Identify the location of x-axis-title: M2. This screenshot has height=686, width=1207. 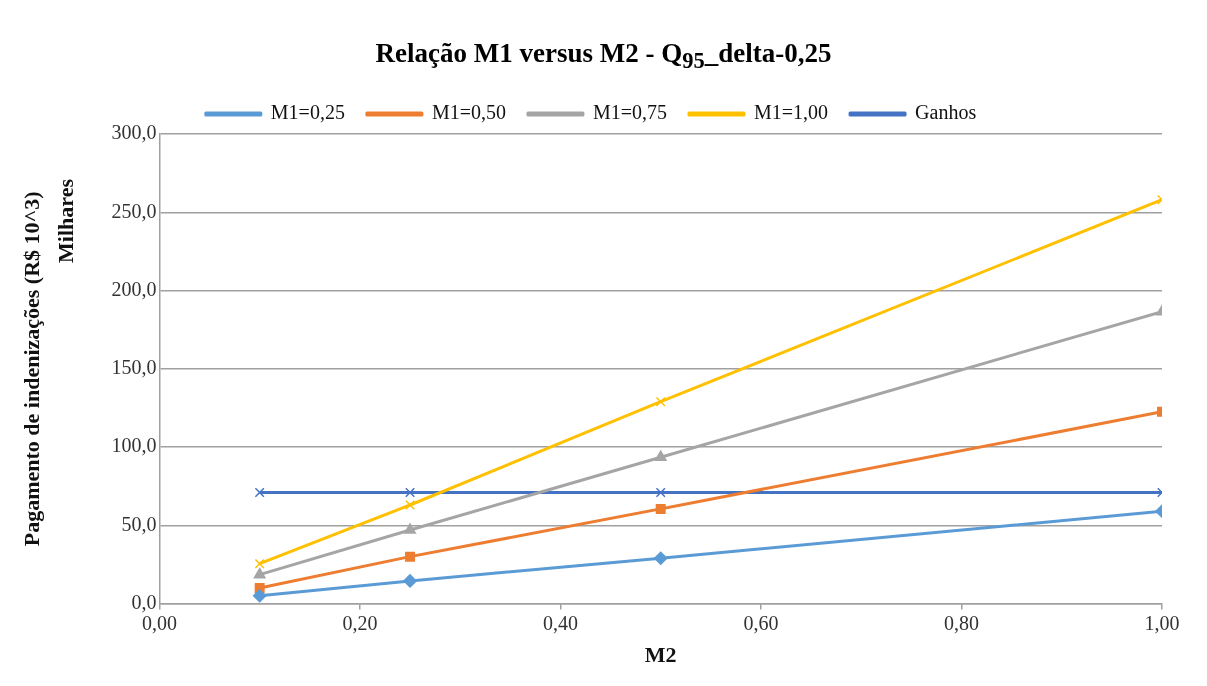
(660, 655).